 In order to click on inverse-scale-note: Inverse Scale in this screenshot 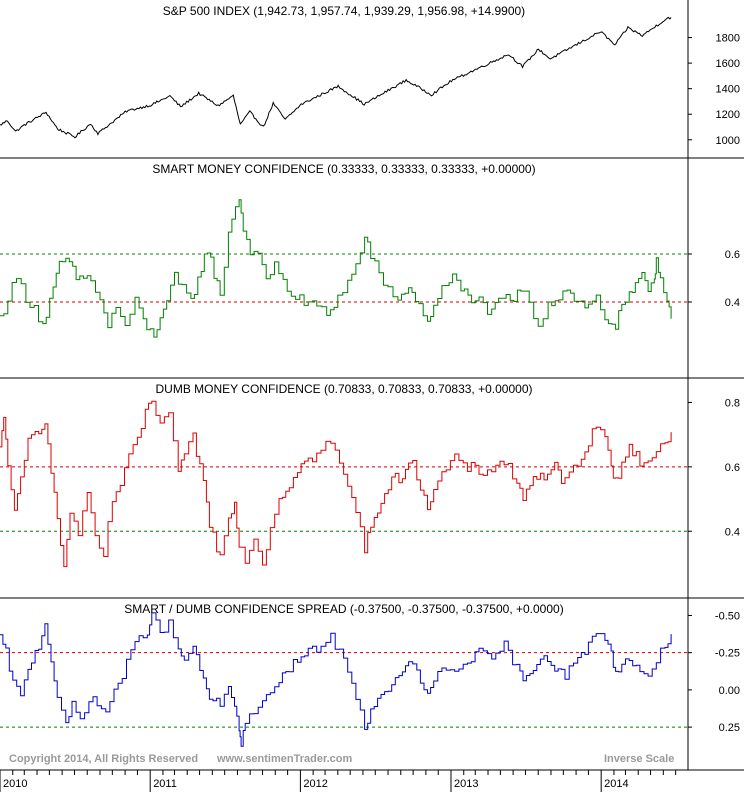, I will do `click(639, 759)`.